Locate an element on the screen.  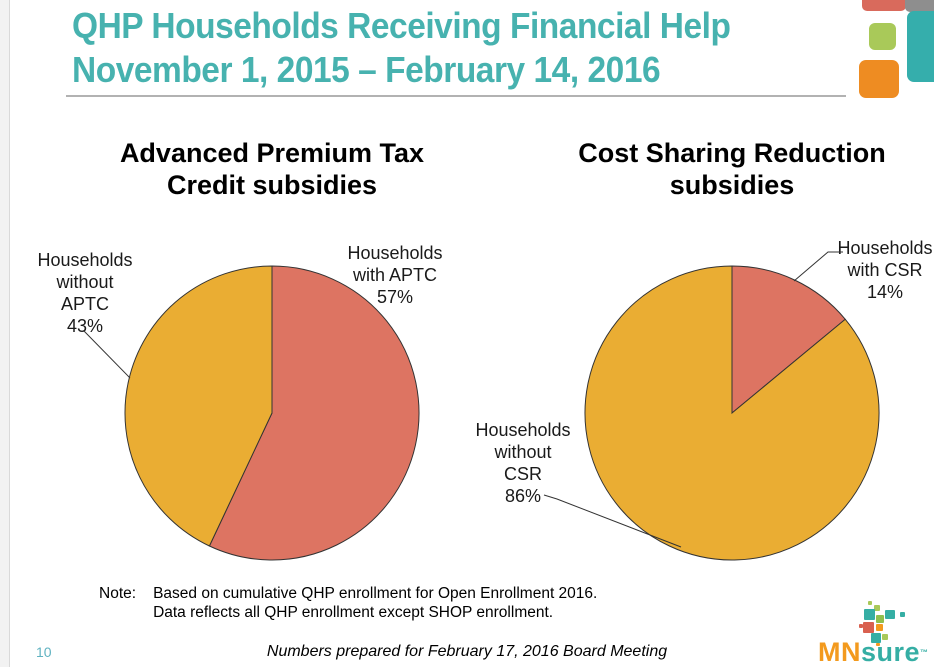
callout-households-with-csr: Households with CSR 14% is located at coordinates (885, 270).